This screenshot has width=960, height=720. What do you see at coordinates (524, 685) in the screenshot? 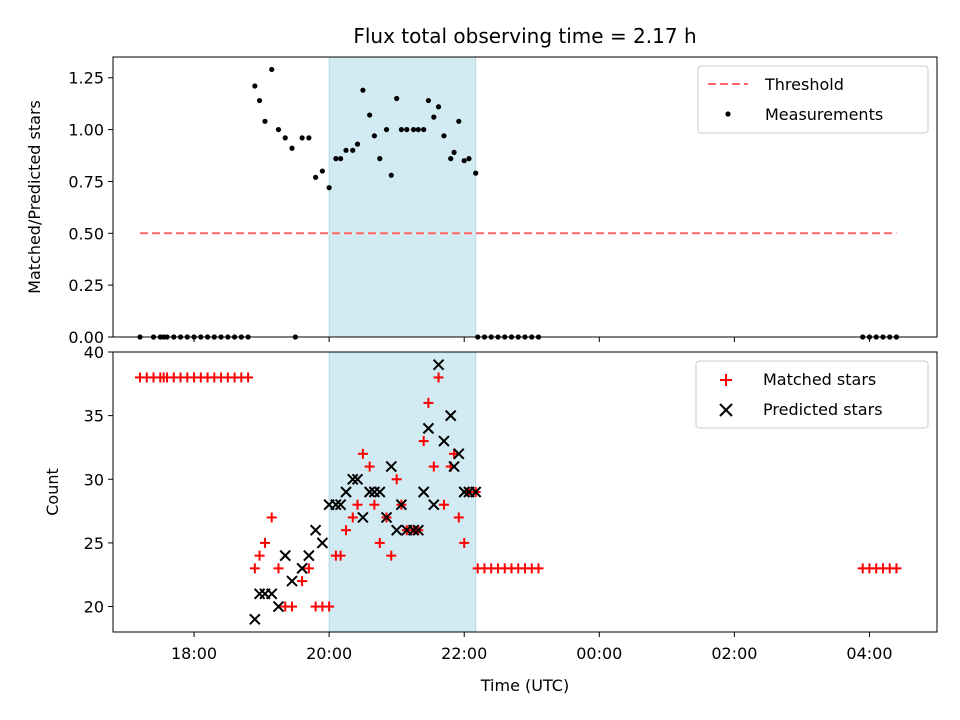
I see `x-axis-label: Time (UTC)` at bounding box center [524, 685].